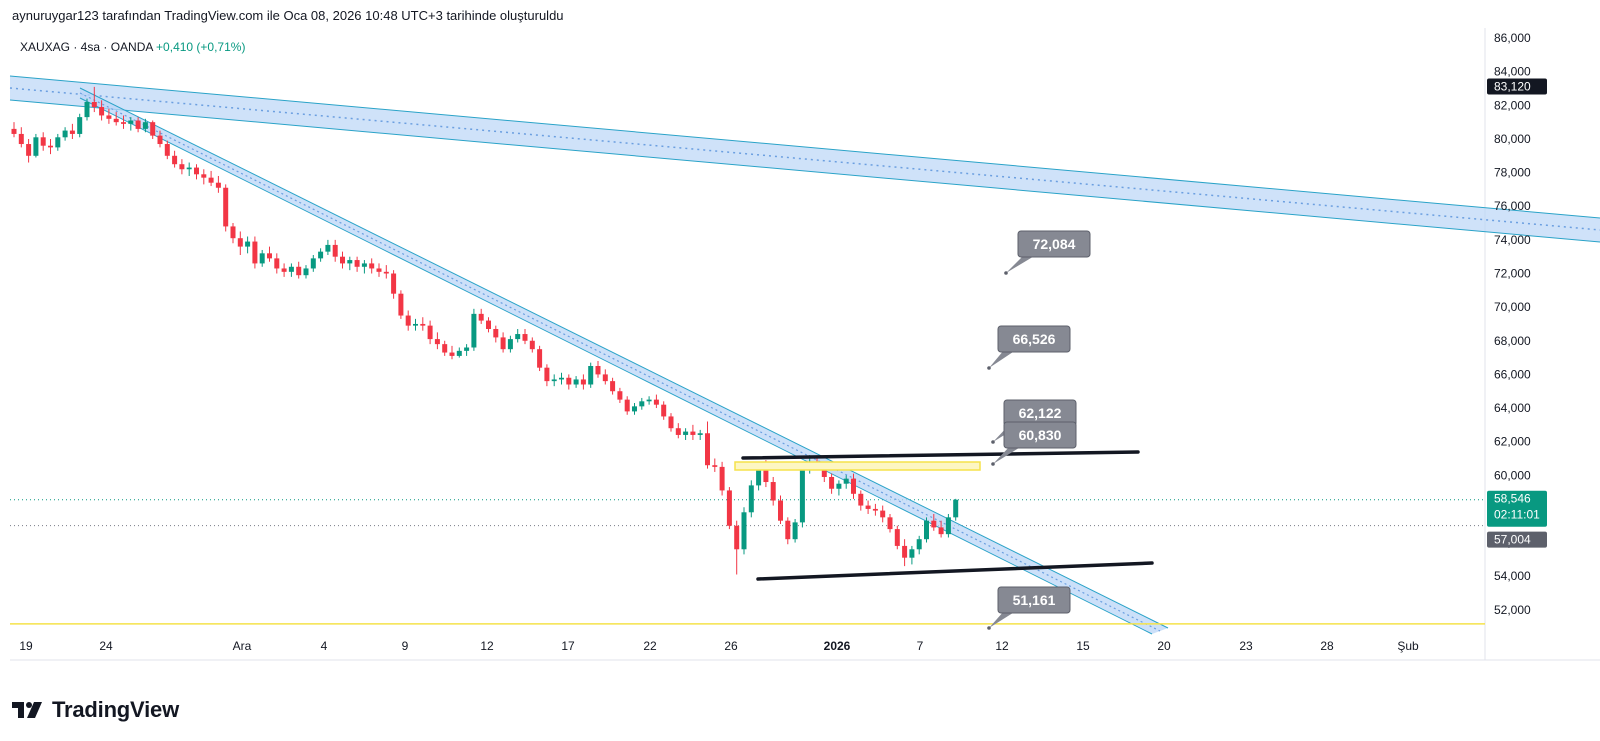 This screenshot has height=741, width=1600. Describe the element at coordinates (86, 47) in the screenshot. I see `symbol-name: XAUXAG · 4sa · OANDA` at that location.